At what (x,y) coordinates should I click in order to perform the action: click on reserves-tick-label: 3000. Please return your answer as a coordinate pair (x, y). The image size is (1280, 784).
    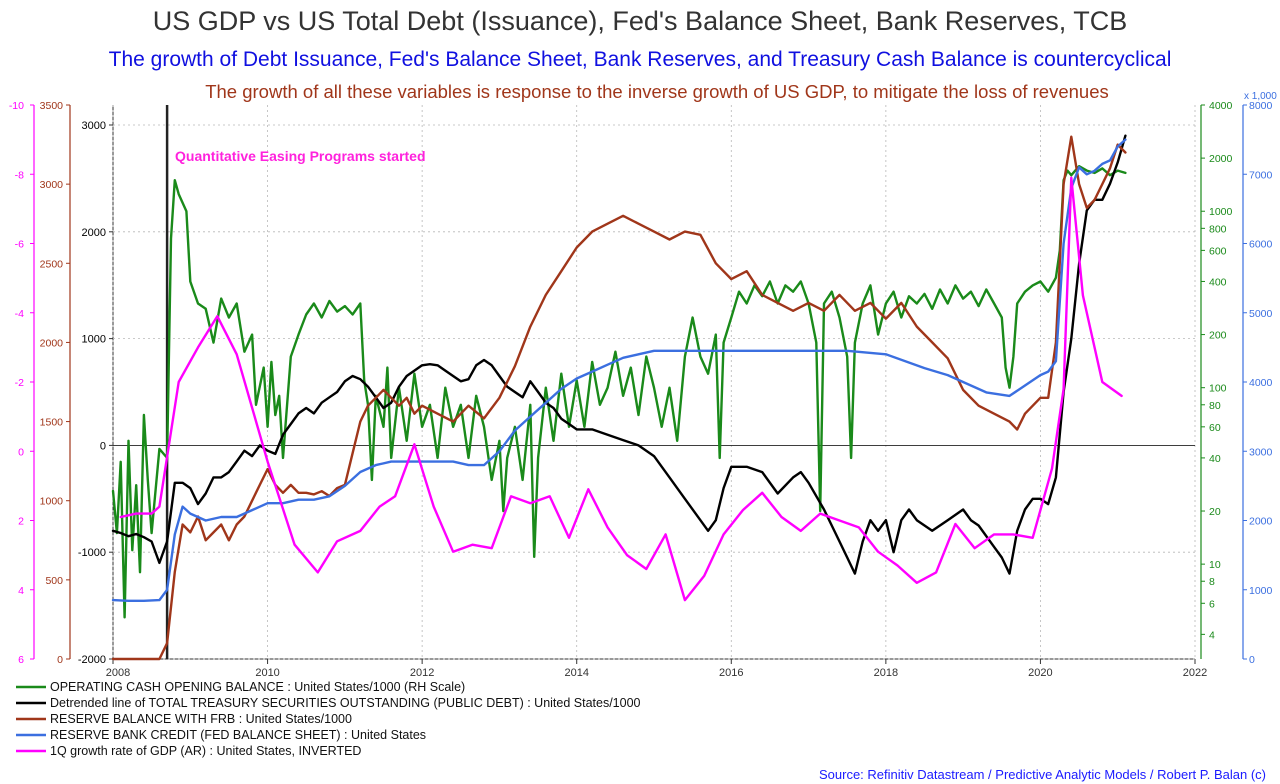
    Looking at the image, I should click on (52, 185).